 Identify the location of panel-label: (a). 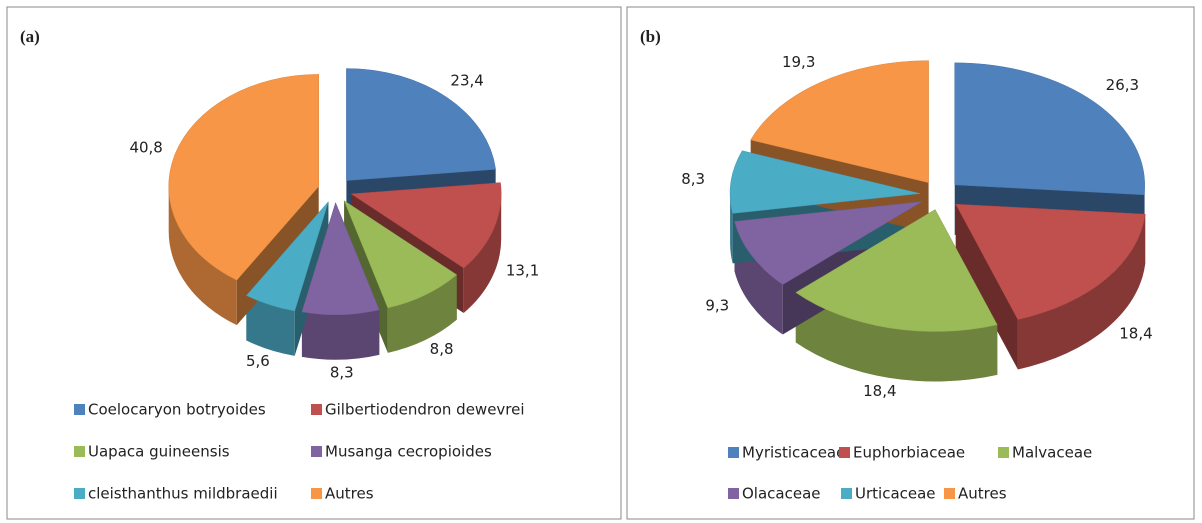
(30, 36).